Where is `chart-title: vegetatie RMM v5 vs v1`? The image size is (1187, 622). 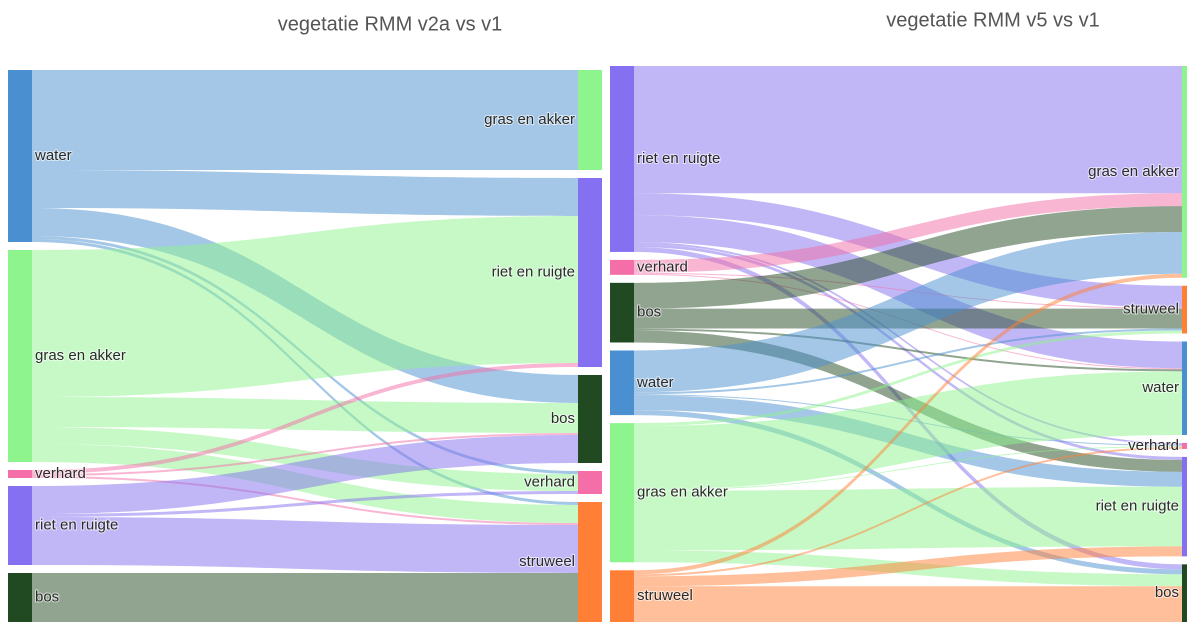 chart-title: vegetatie RMM v5 vs v1 is located at coordinates (992, 20).